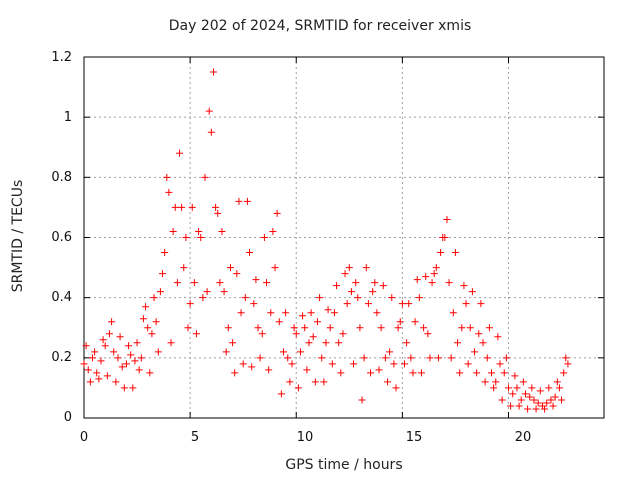 This screenshot has width=640, height=480. I want to click on y-tick-label: 0.8, so click(61, 177).